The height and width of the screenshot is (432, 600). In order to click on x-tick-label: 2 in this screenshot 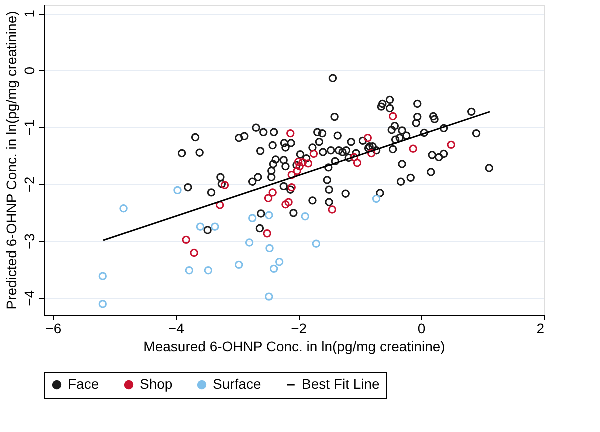, I will do `click(540, 328)`.